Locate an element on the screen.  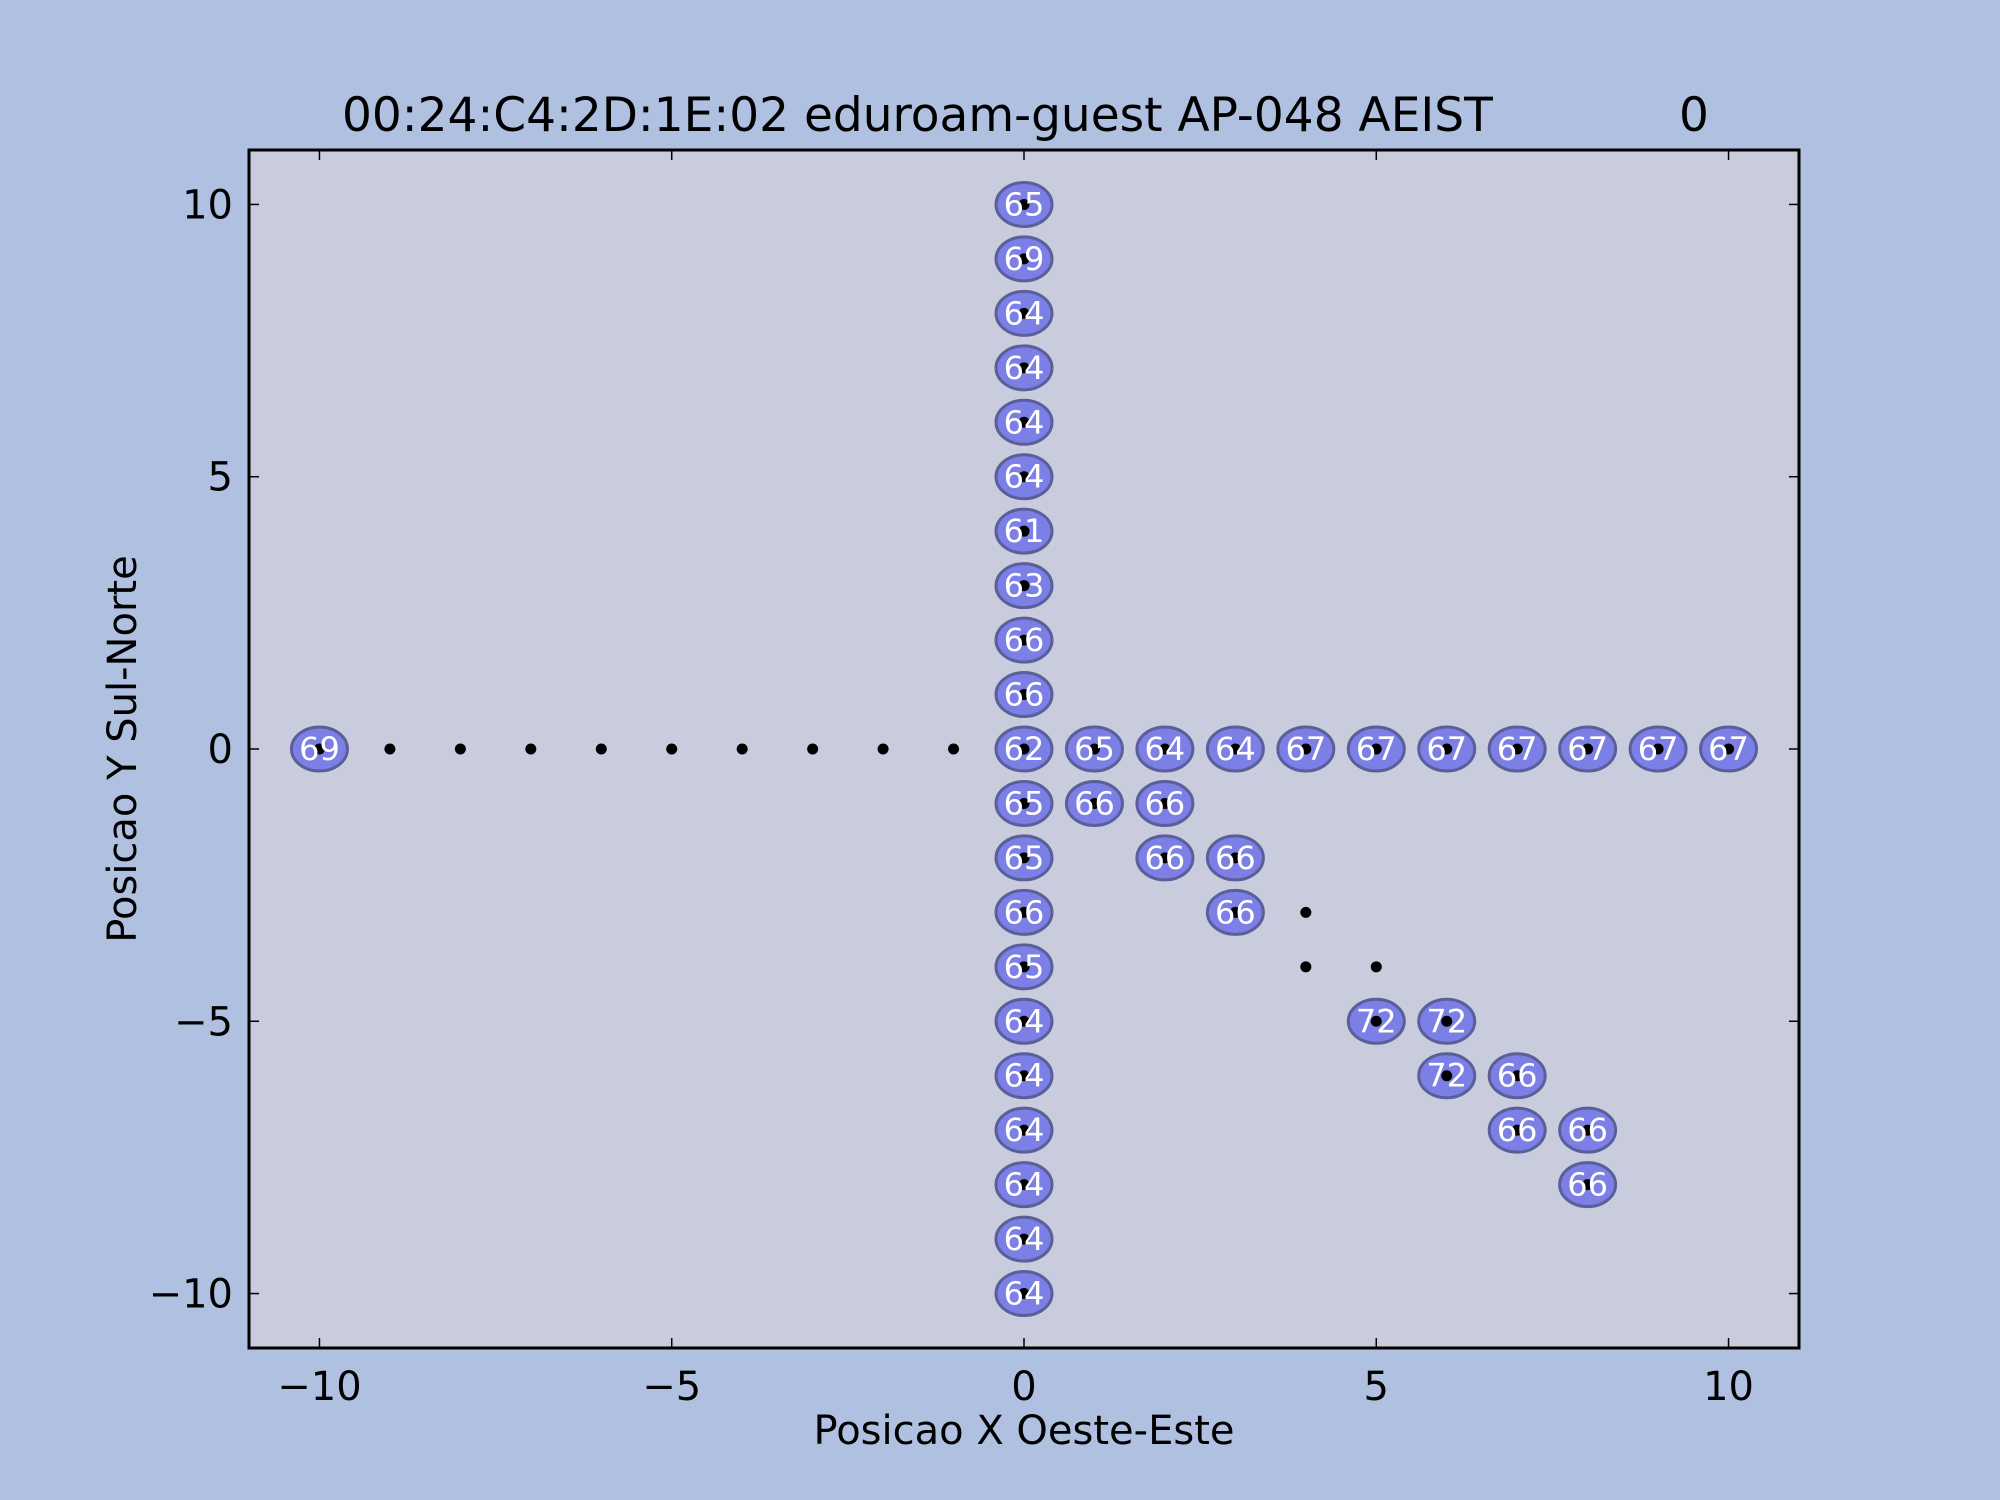
y-tick-label: 10 is located at coordinates (207, 205).